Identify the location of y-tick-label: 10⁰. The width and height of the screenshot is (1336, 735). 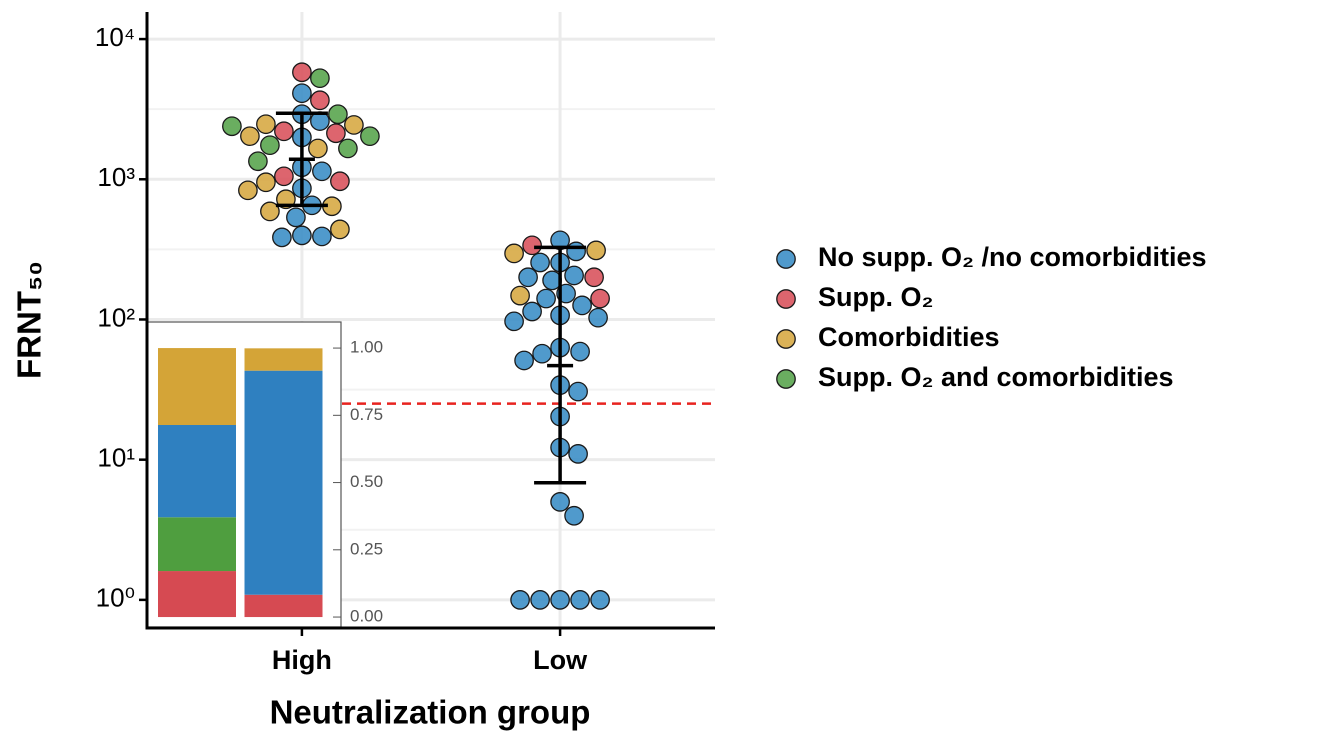
(115, 598).